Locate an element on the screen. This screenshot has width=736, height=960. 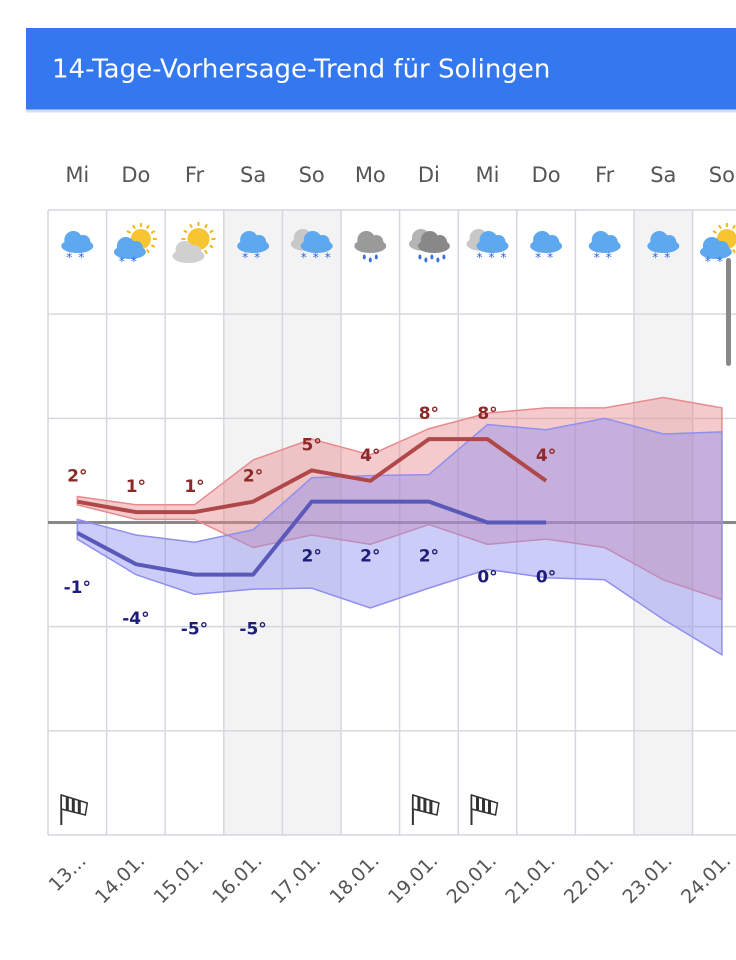
temp-label: -4° is located at coordinates (135, 619).